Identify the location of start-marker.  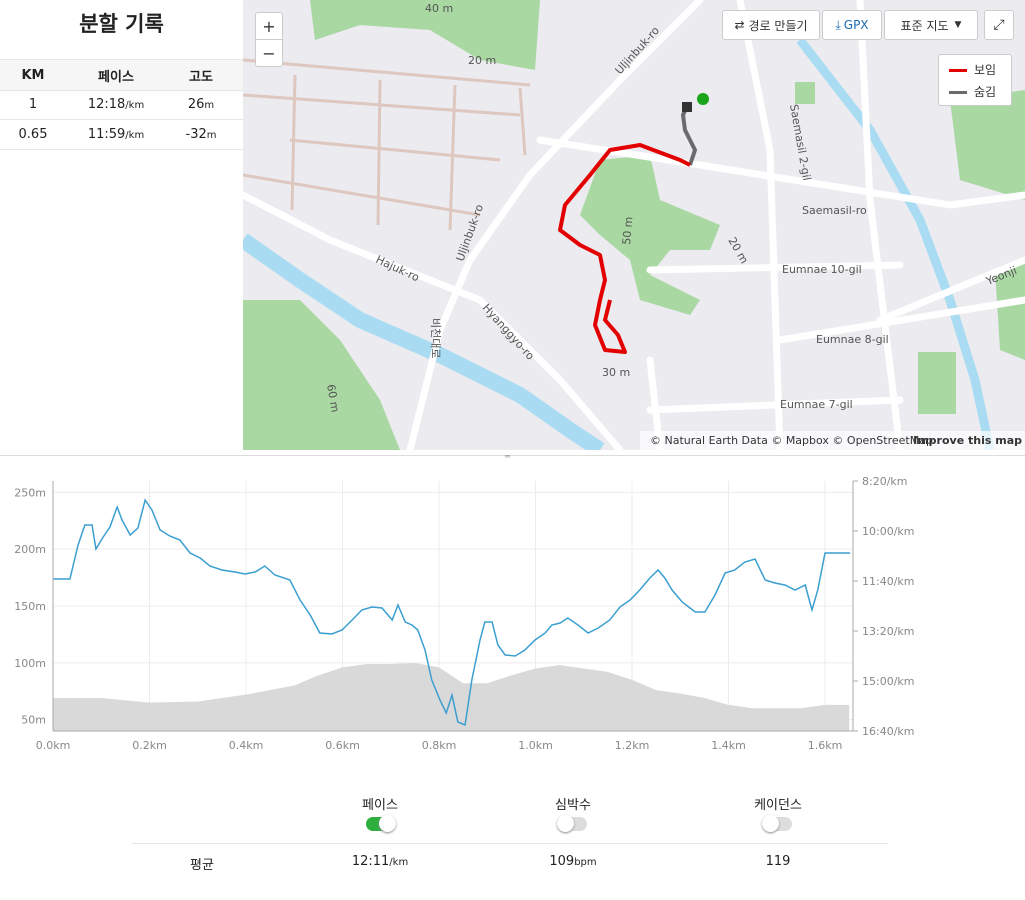
(703, 99).